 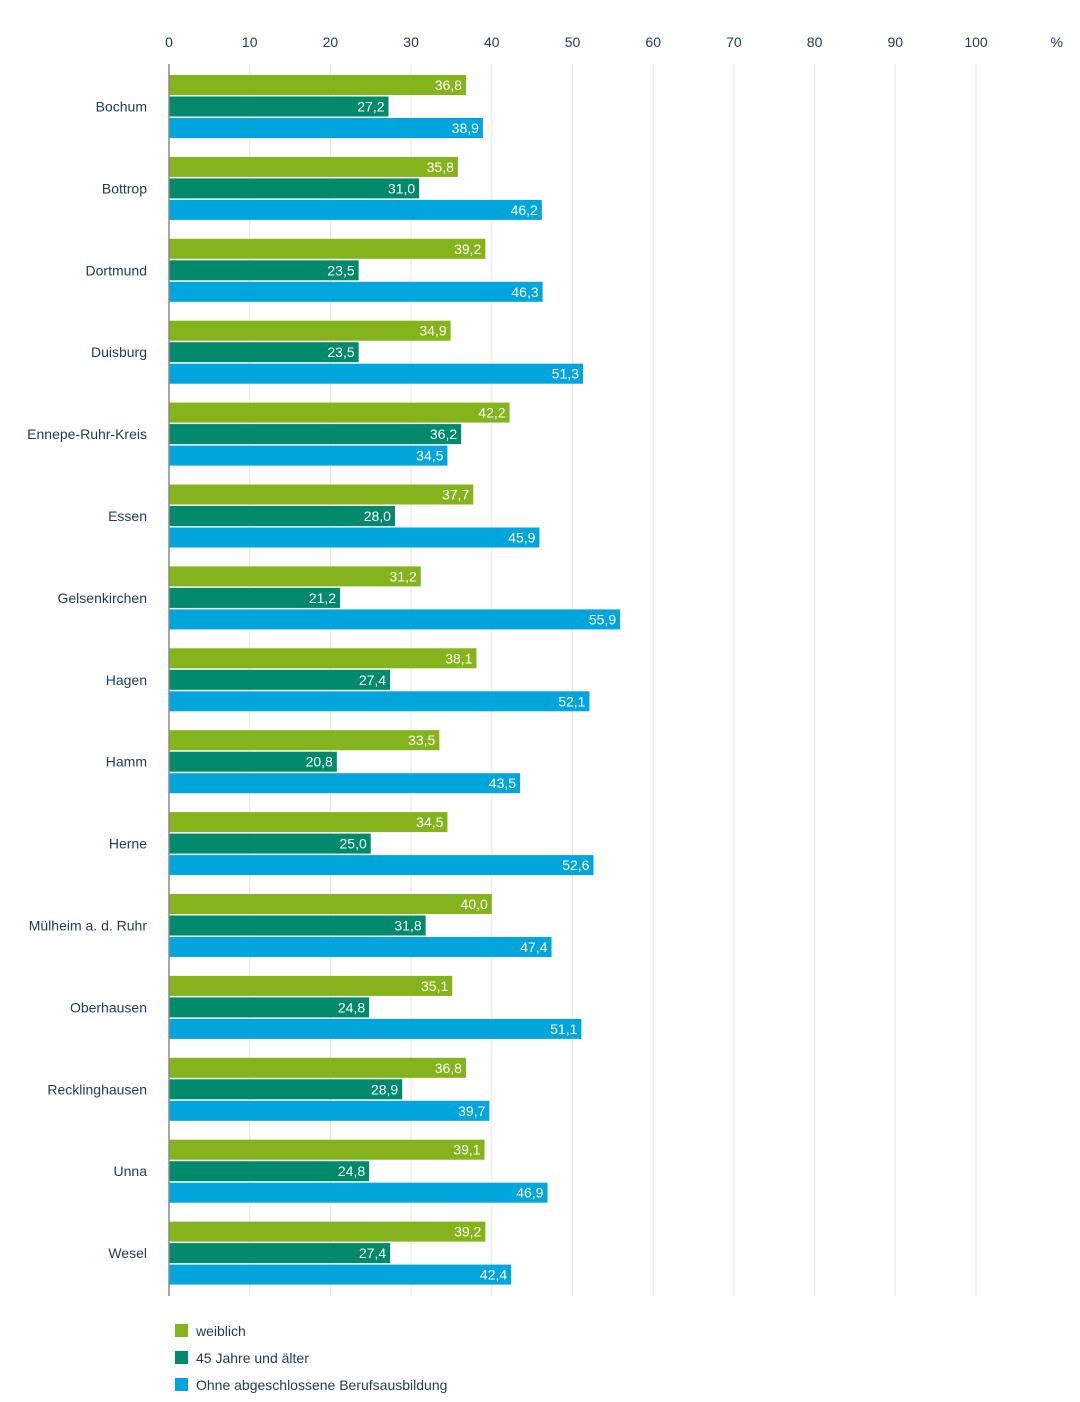 I want to click on bar-group: 37,7 28,0 45,9, so click(x=354, y=516).